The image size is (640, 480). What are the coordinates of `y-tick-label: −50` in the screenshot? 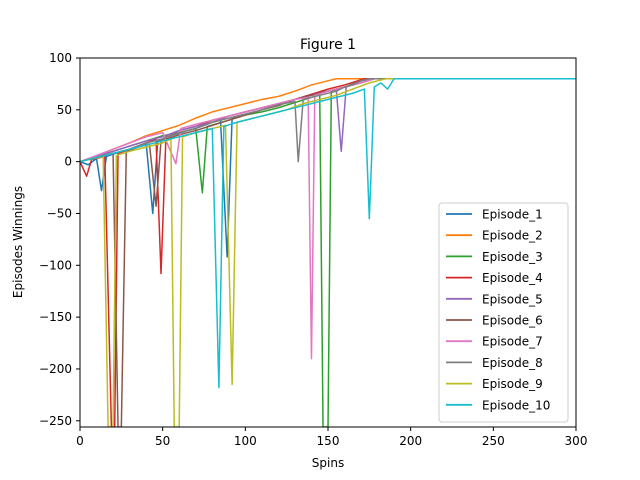 It's located at (59, 213).